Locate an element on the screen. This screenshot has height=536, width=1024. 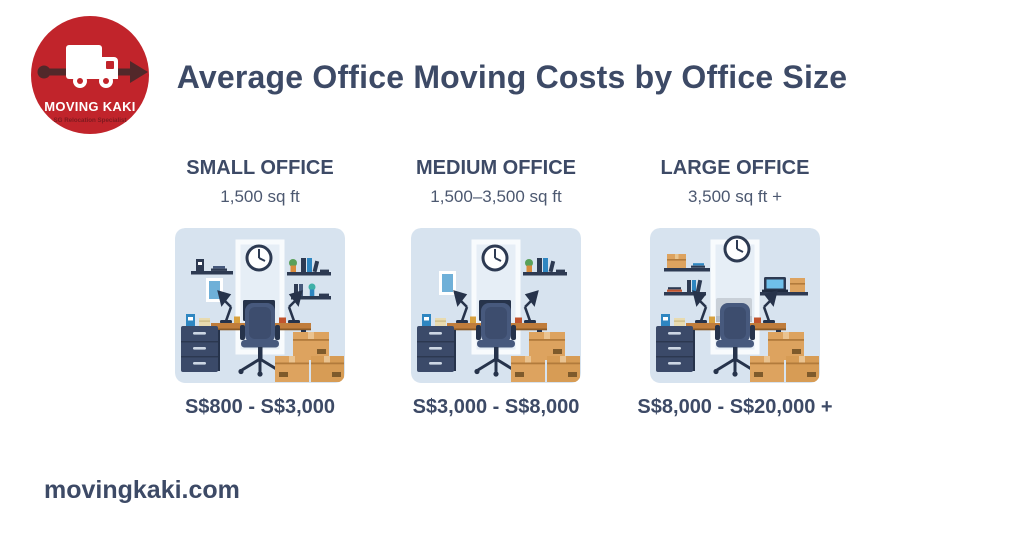
office-illustration-large is located at coordinates (735, 305).